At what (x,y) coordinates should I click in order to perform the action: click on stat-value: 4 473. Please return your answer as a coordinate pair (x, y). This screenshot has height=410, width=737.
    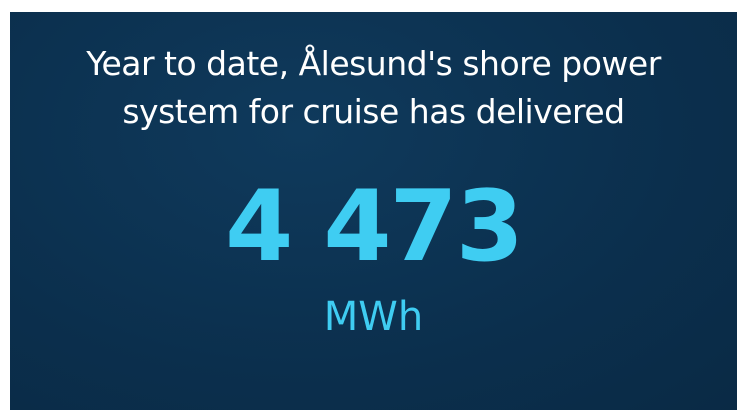
    Looking at the image, I should click on (374, 227).